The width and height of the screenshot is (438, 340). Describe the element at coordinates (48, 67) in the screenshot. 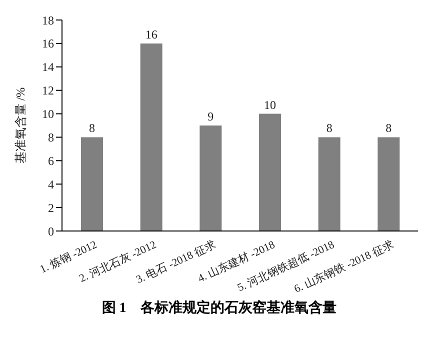

I see `y-tick-label: 14` at that location.